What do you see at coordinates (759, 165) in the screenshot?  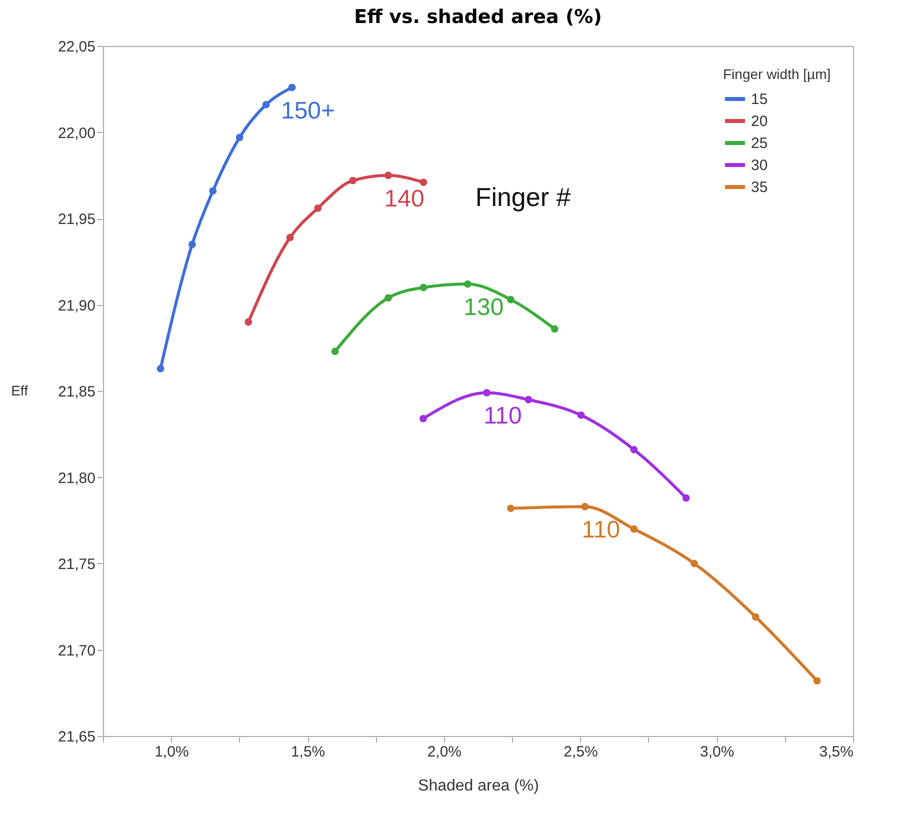 I see `legend-label: 30` at bounding box center [759, 165].